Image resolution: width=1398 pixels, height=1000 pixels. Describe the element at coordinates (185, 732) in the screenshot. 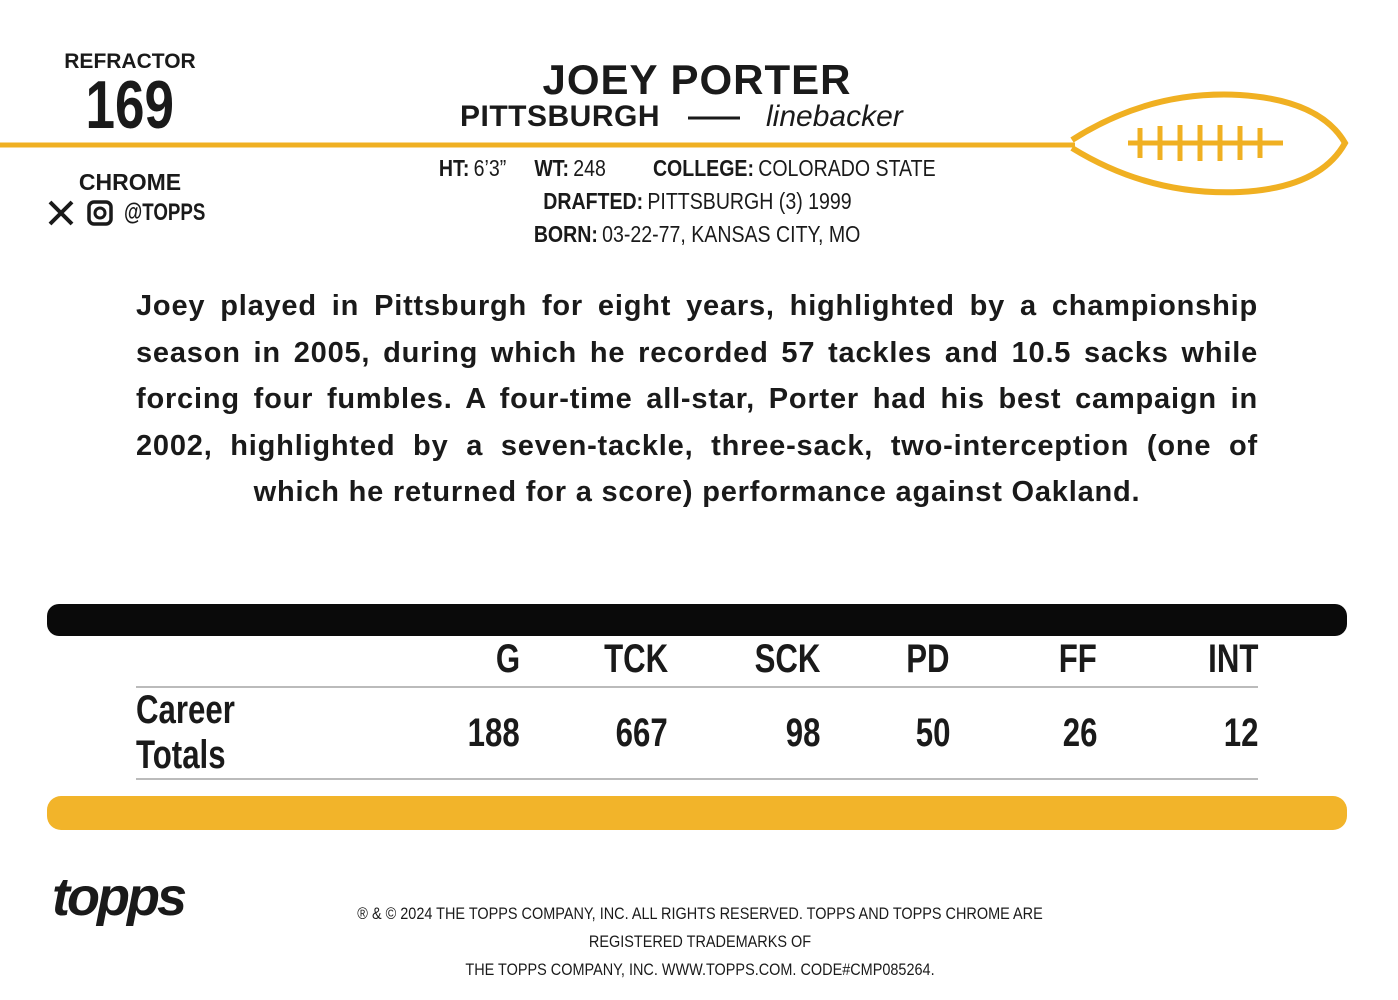

I see `row-label-text: Career Totals` at that location.